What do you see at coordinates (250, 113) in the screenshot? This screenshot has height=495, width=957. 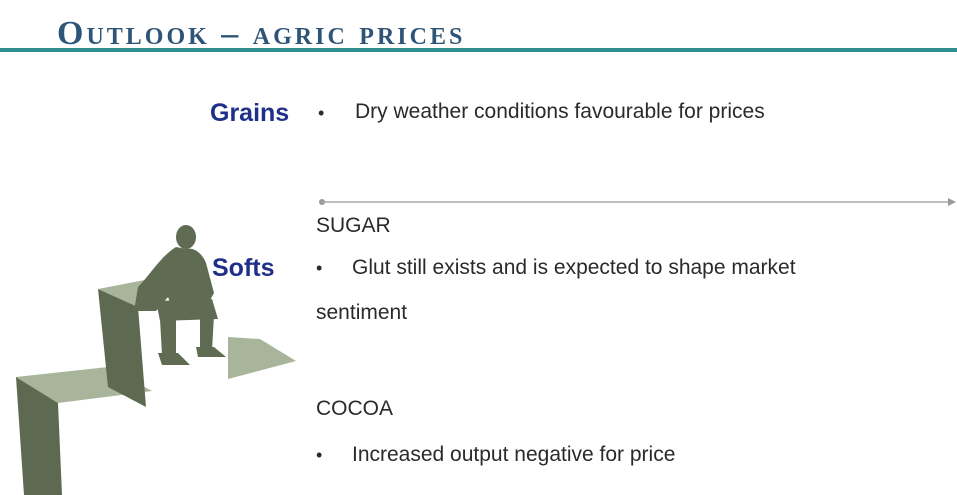 I see `grains-label: Grains` at bounding box center [250, 113].